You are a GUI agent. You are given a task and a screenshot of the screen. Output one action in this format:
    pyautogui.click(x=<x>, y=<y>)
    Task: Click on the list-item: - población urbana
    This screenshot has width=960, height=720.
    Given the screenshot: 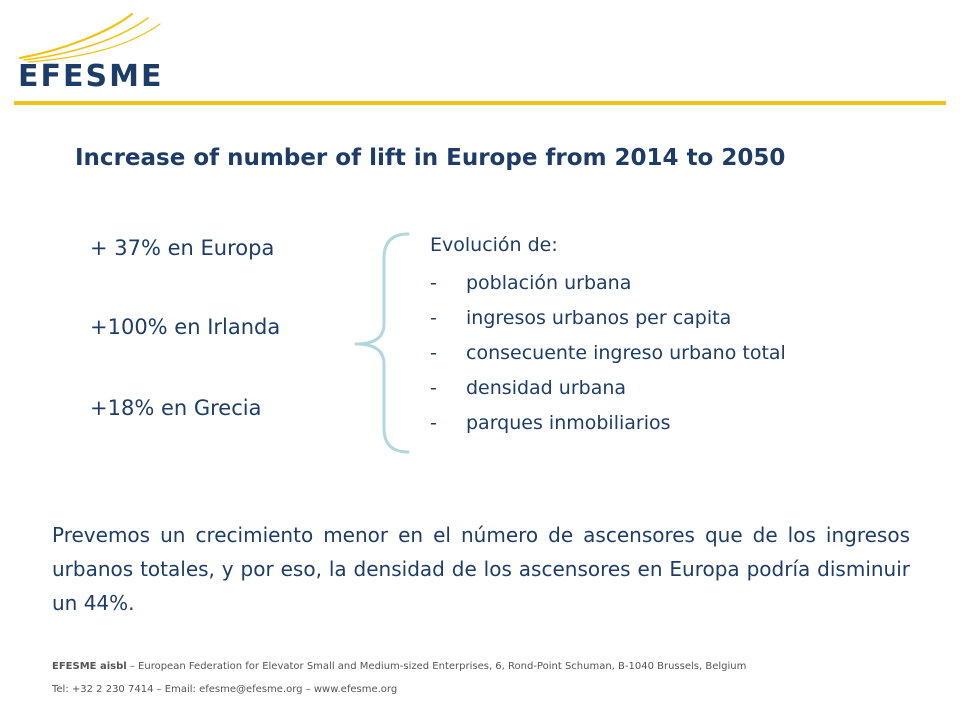 What is the action you would take?
    pyautogui.click(x=608, y=289)
    